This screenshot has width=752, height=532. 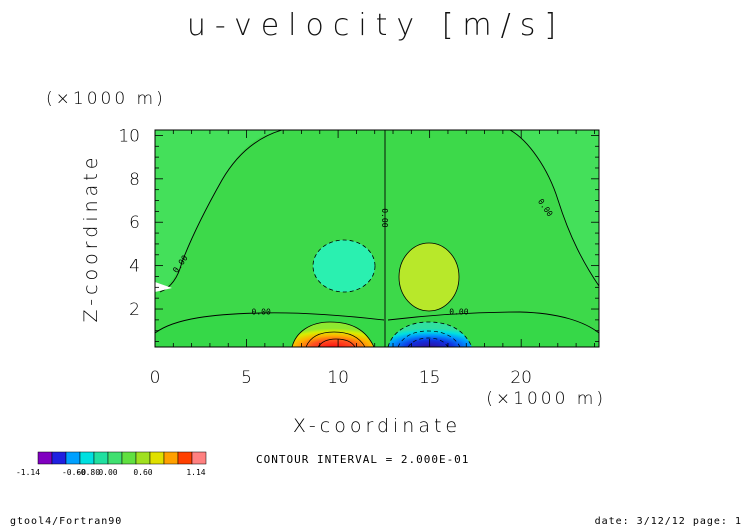 I want to click on y-tick-label: 2, so click(x=134, y=310).